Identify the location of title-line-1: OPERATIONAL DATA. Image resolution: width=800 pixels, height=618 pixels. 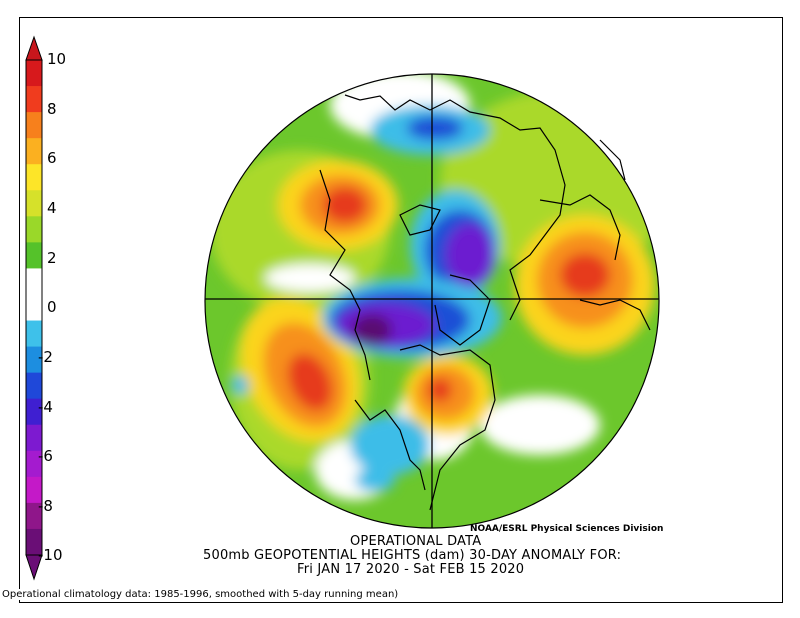
(416, 541).